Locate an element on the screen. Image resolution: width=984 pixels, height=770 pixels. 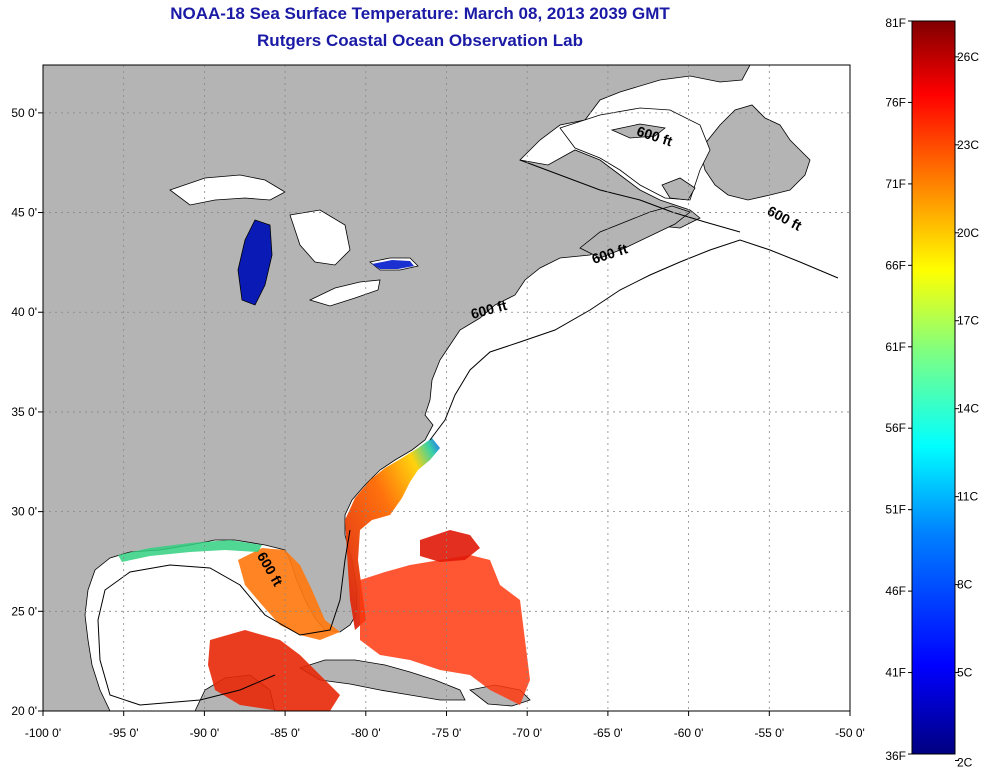
y-tick-label: 50 0' is located at coordinates (24, 113).